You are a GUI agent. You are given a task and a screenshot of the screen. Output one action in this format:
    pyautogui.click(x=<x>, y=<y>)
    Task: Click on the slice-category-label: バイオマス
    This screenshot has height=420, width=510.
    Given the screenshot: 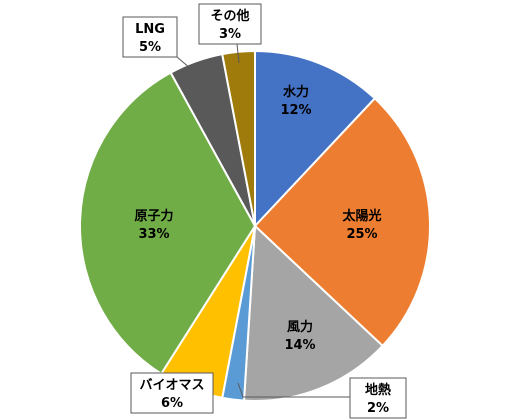 What is the action you would take?
    pyautogui.click(x=171, y=385)
    